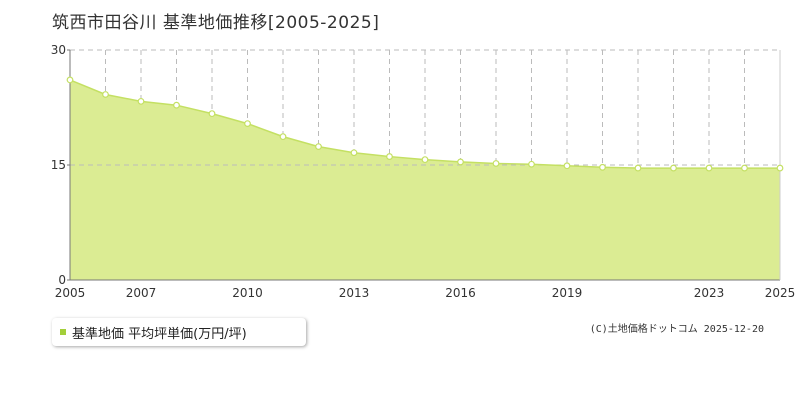 Image resolution: width=800 pixels, height=400 pixels. What do you see at coordinates (216, 23) in the screenshot?
I see `chart-title: 筑西市田谷川 基準地価推移[2005-2025]` at bounding box center [216, 23].